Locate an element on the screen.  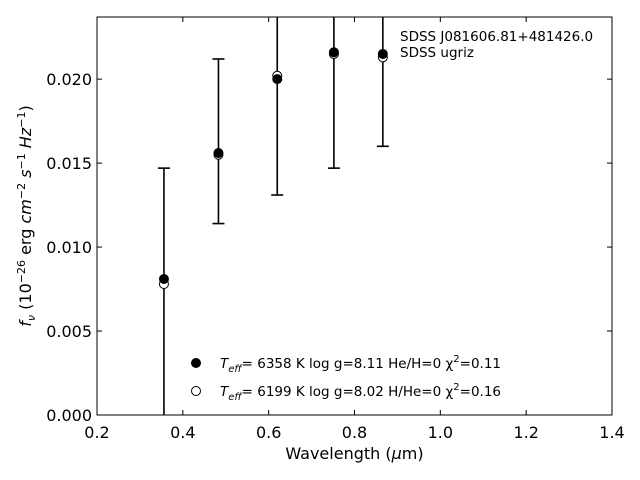
y-tick-label: 0.015 is located at coordinates (69, 163).